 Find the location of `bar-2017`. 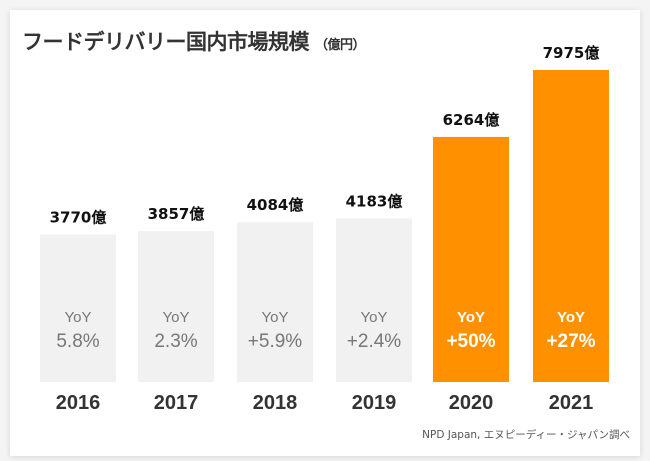

bar-2017 is located at coordinates (176, 306).